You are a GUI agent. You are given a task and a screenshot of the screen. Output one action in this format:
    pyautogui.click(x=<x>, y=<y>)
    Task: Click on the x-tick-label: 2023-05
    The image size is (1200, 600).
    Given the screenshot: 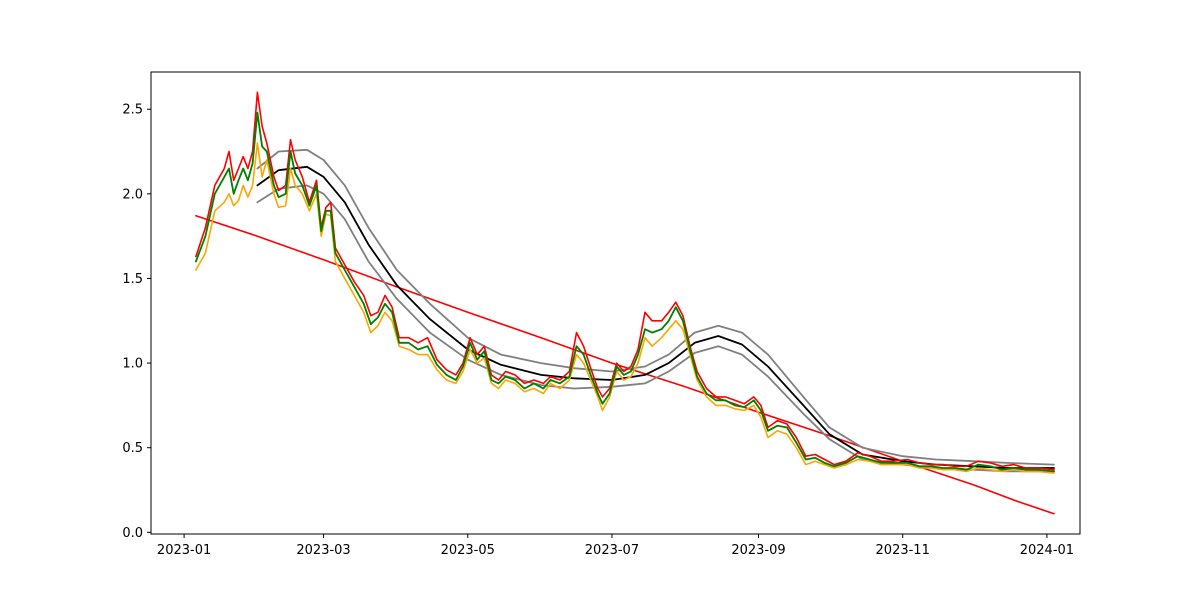 What is the action you would take?
    pyautogui.click(x=468, y=550)
    